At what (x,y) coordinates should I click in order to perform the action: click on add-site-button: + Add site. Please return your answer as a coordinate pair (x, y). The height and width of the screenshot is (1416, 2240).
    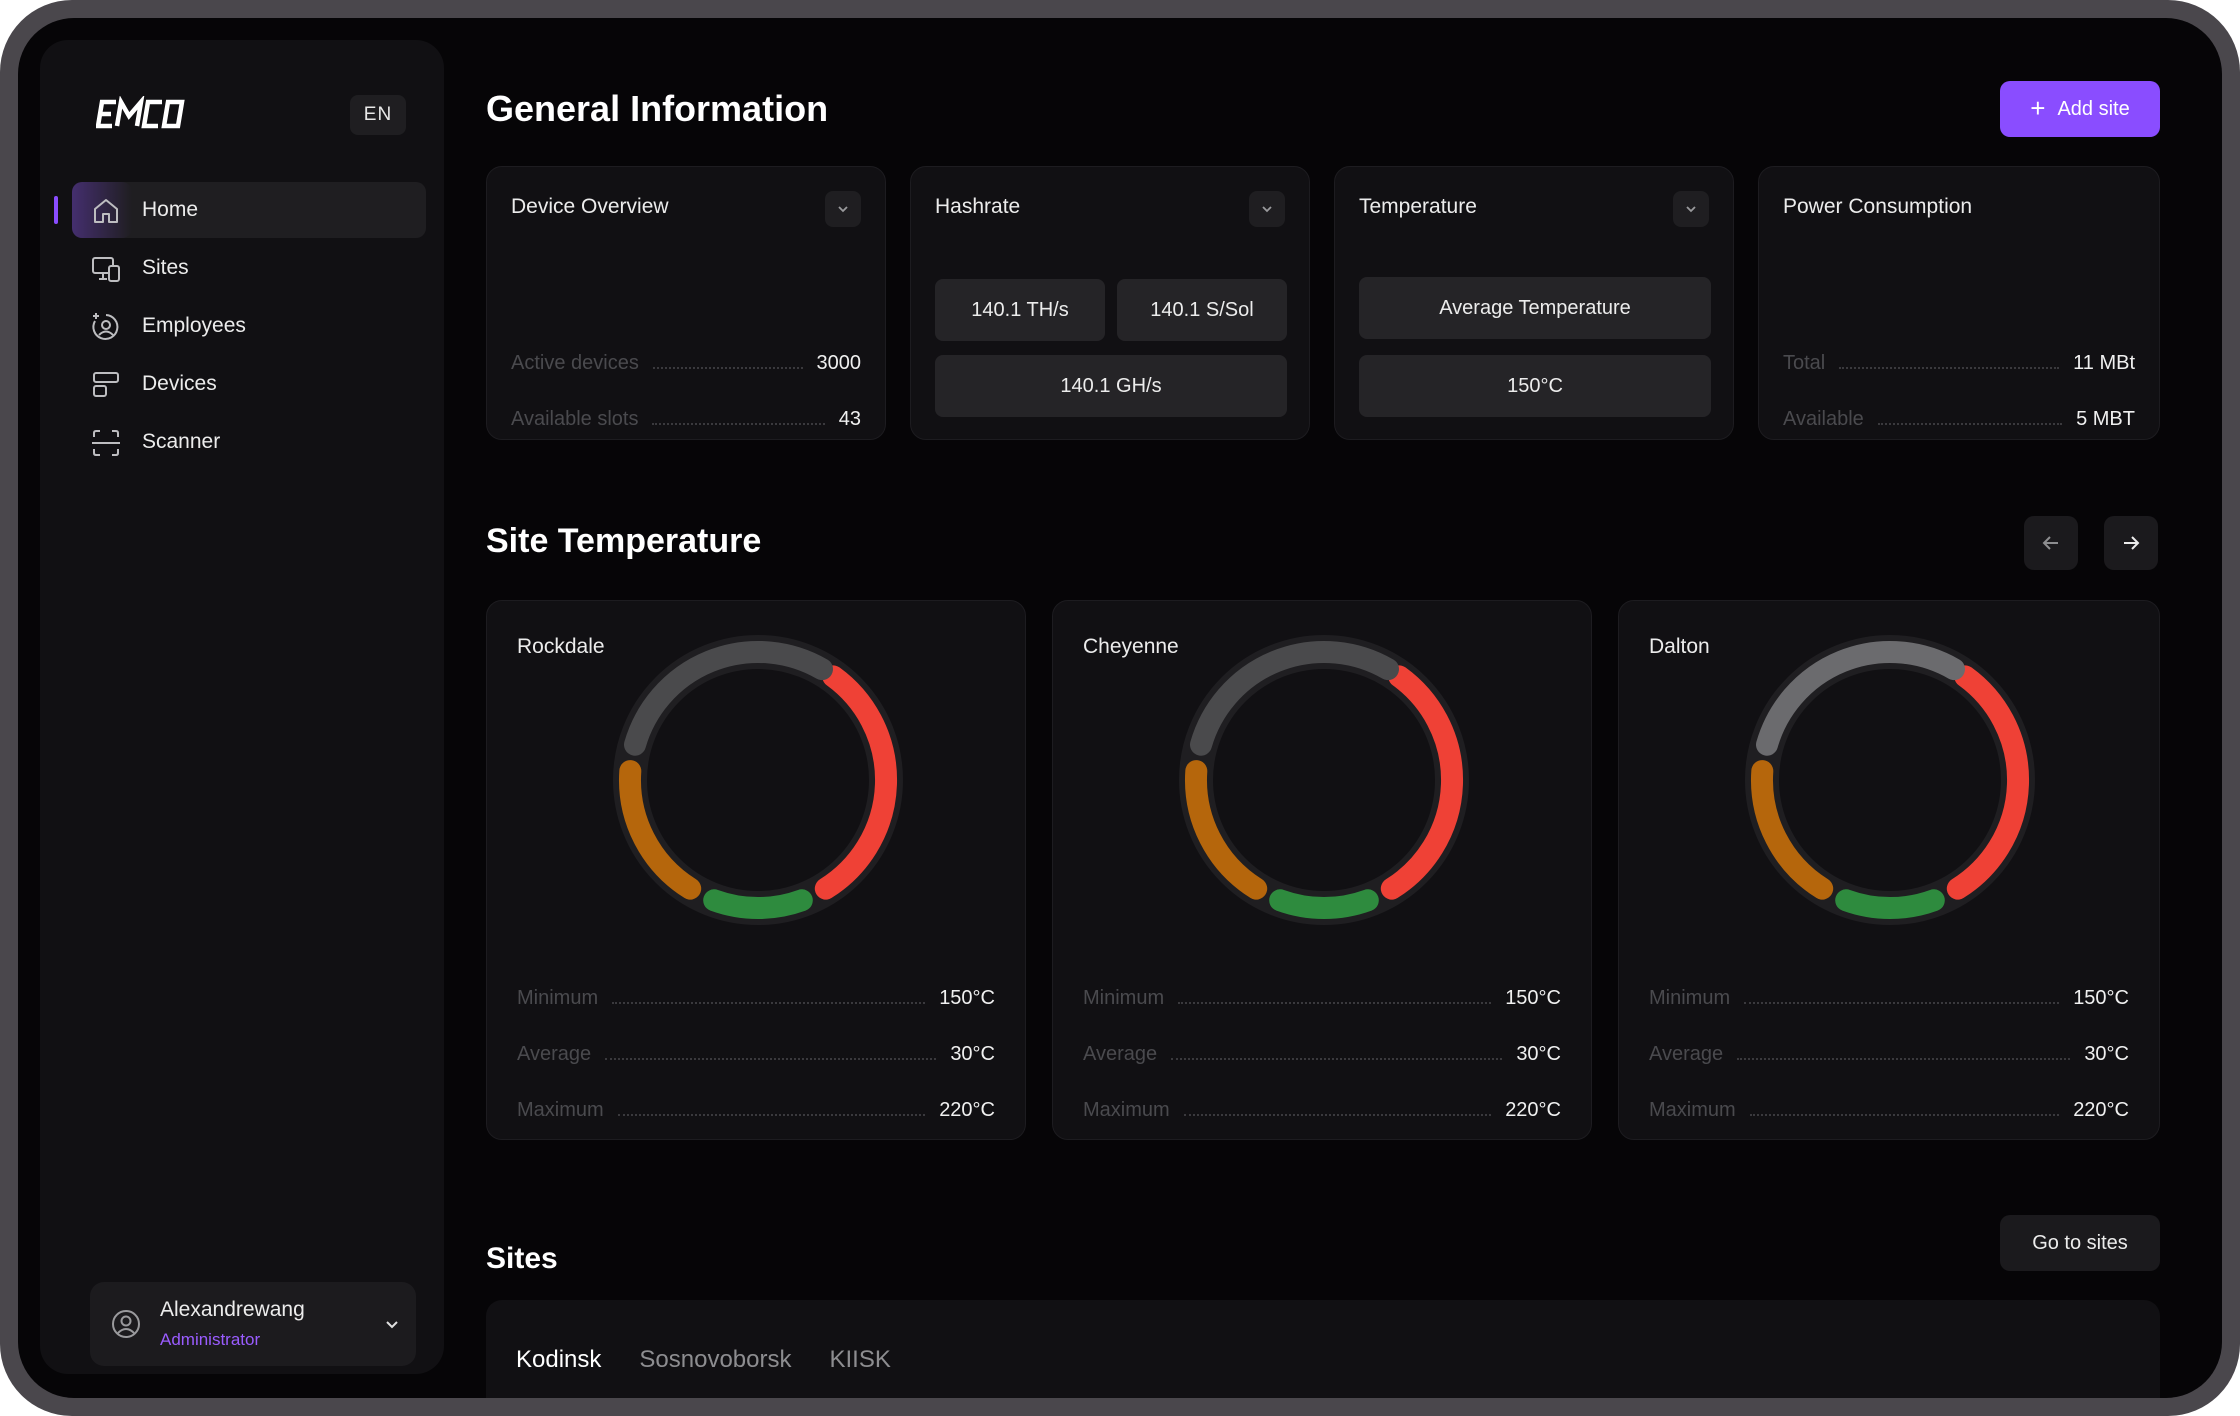
    Looking at the image, I should click on (2080, 109).